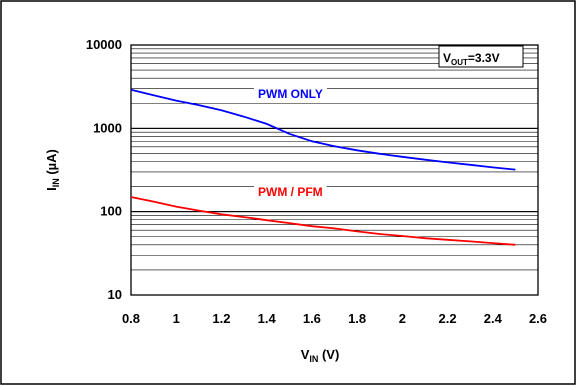 This screenshot has height=390, width=576. I want to click on x-tick-label: 2.4, so click(493, 318).